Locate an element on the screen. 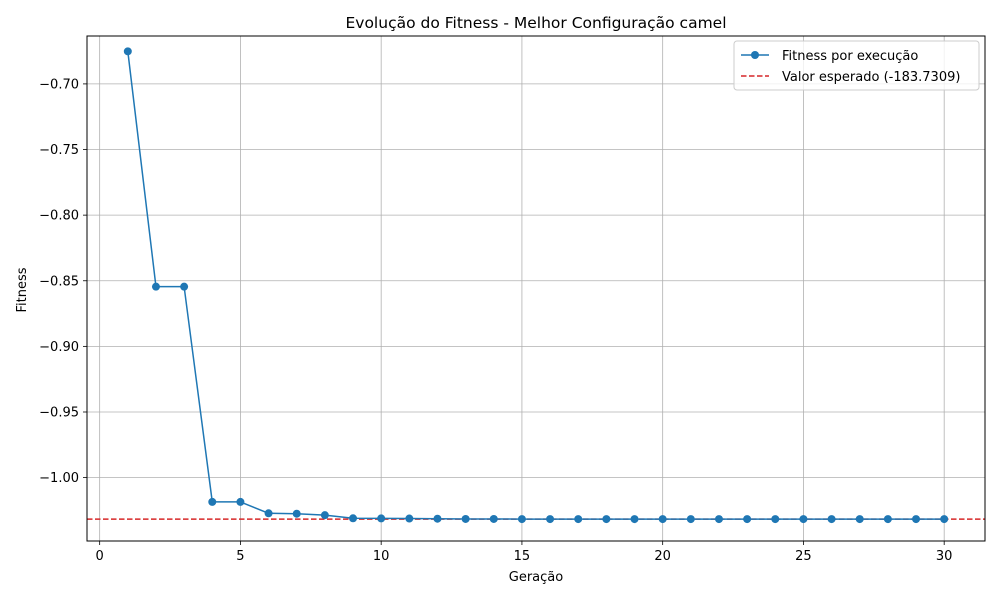  y-tick-label: −0.75 is located at coordinates (59, 150).